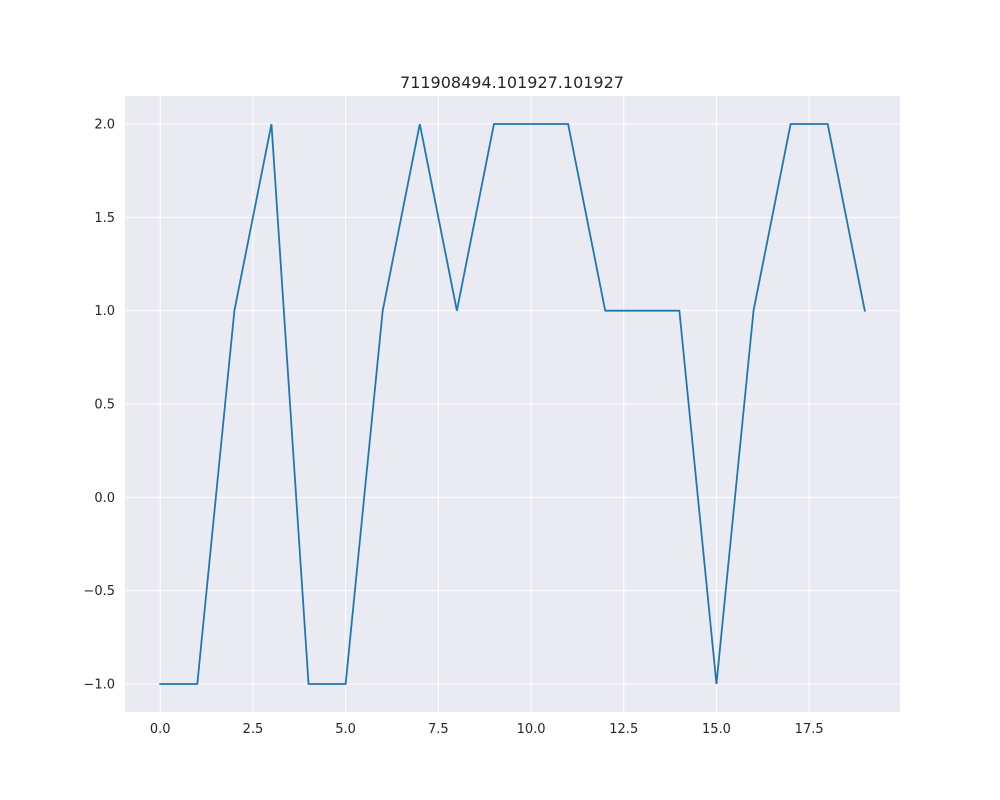  What do you see at coordinates (512, 82) in the screenshot?
I see `chart-title: 711908494.101927.101927` at bounding box center [512, 82].